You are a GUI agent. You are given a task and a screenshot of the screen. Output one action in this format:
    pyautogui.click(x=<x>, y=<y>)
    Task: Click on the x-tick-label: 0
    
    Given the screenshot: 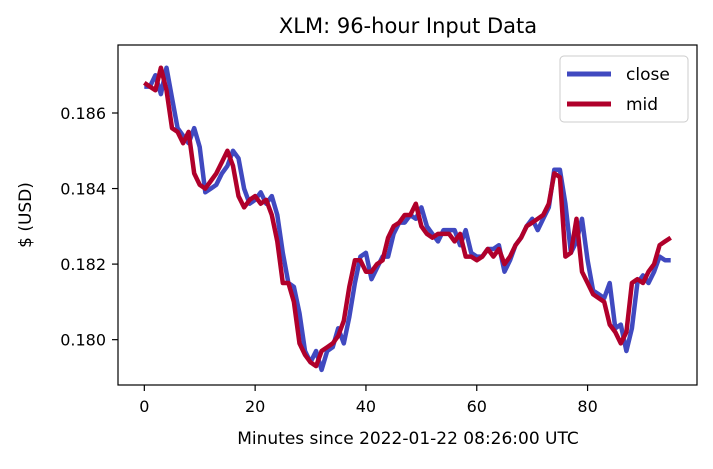 What is the action you would take?
    pyautogui.click(x=144, y=406)
    